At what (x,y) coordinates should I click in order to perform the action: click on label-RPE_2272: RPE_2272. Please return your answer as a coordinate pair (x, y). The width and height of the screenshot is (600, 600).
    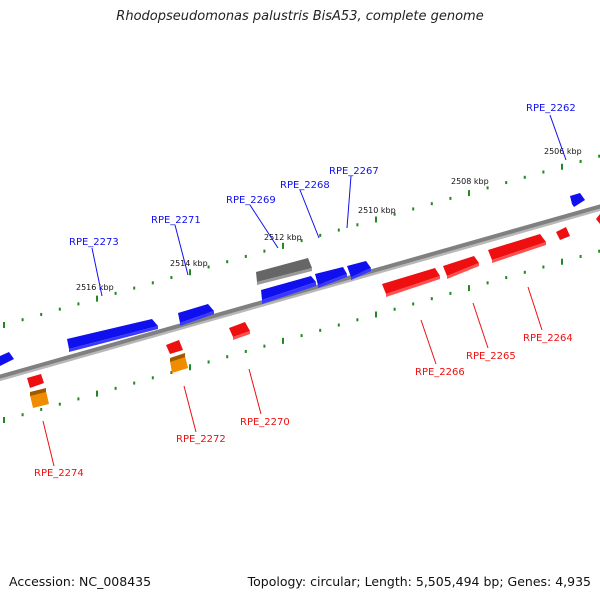
    Looking at the image, I should click on (201, 439).